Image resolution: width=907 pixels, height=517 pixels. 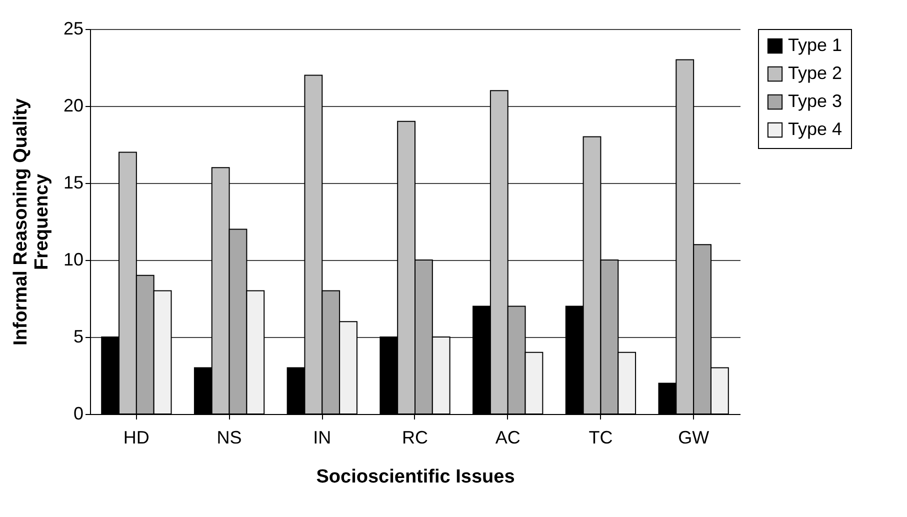 I want to click on legend-label: Type 2, so click(x=815, y=73).